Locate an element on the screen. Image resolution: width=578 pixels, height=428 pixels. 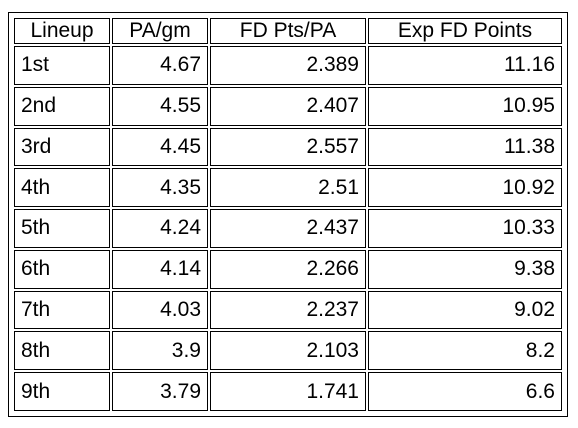
cell-fd-pts-per-pa: 1.741 is located at coordinates (288, 391).